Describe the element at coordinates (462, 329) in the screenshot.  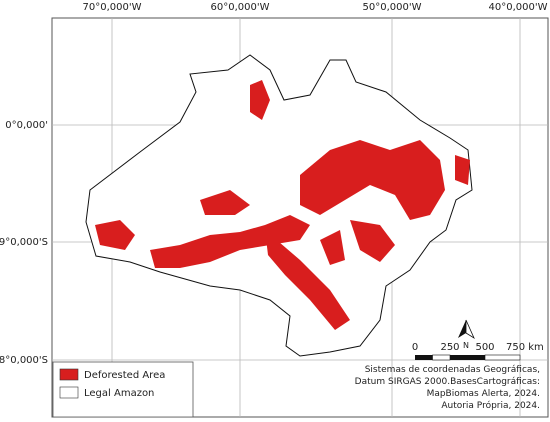
I see `north-arrow-left` at that location.